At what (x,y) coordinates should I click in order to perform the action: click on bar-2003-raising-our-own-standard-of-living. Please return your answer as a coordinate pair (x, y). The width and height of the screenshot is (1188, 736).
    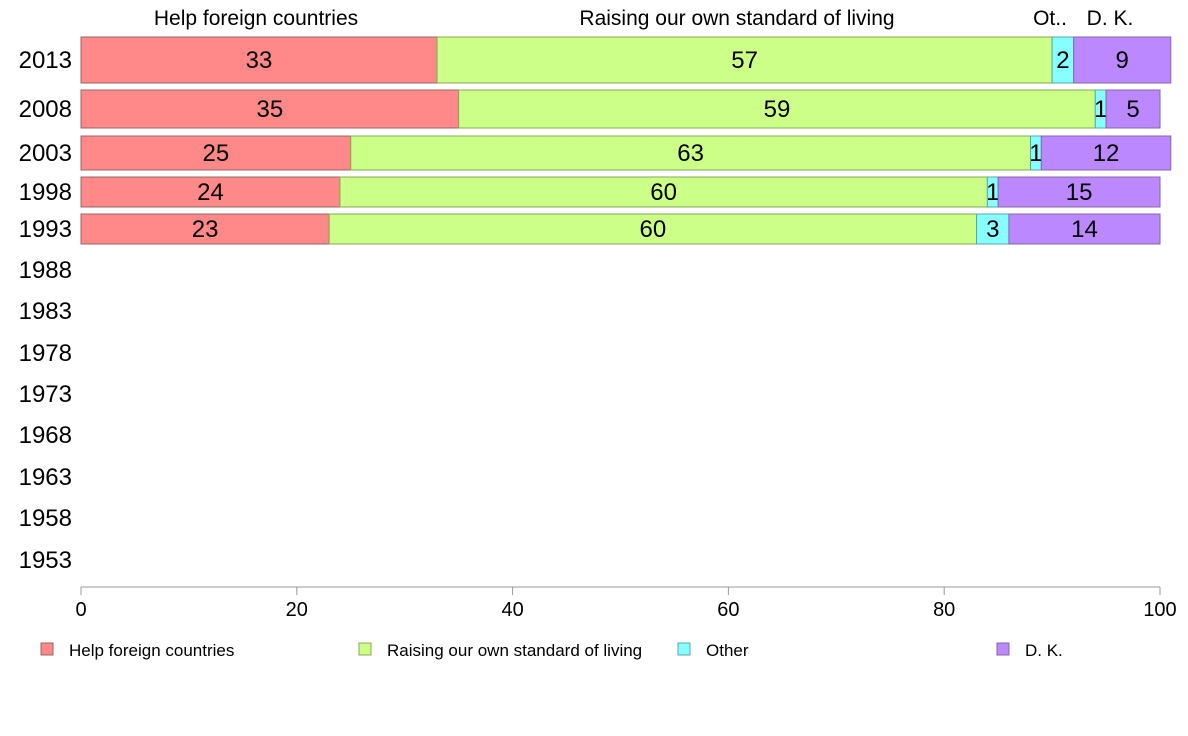
    Looking at the image, I should click on (691, 153).